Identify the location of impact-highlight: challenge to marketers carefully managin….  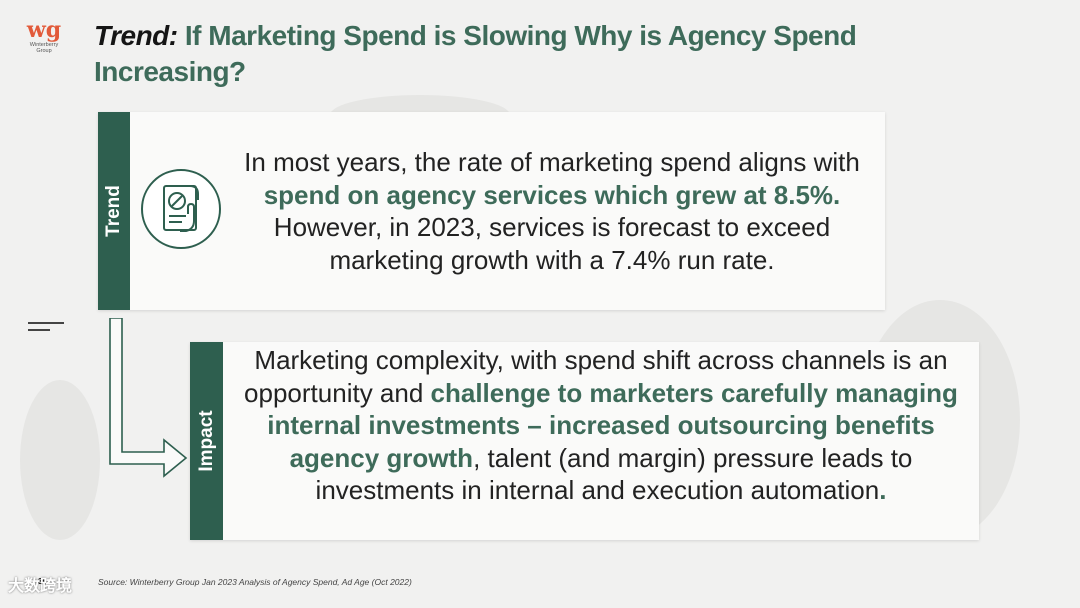
(612, 425).